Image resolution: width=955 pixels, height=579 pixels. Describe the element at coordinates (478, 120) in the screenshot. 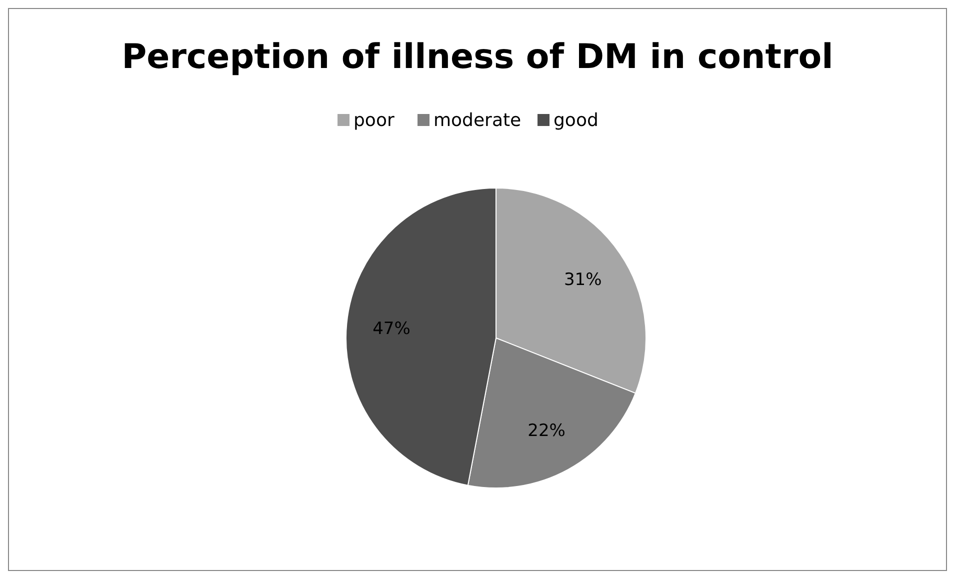

I see `legend-label: moderate` at that location.